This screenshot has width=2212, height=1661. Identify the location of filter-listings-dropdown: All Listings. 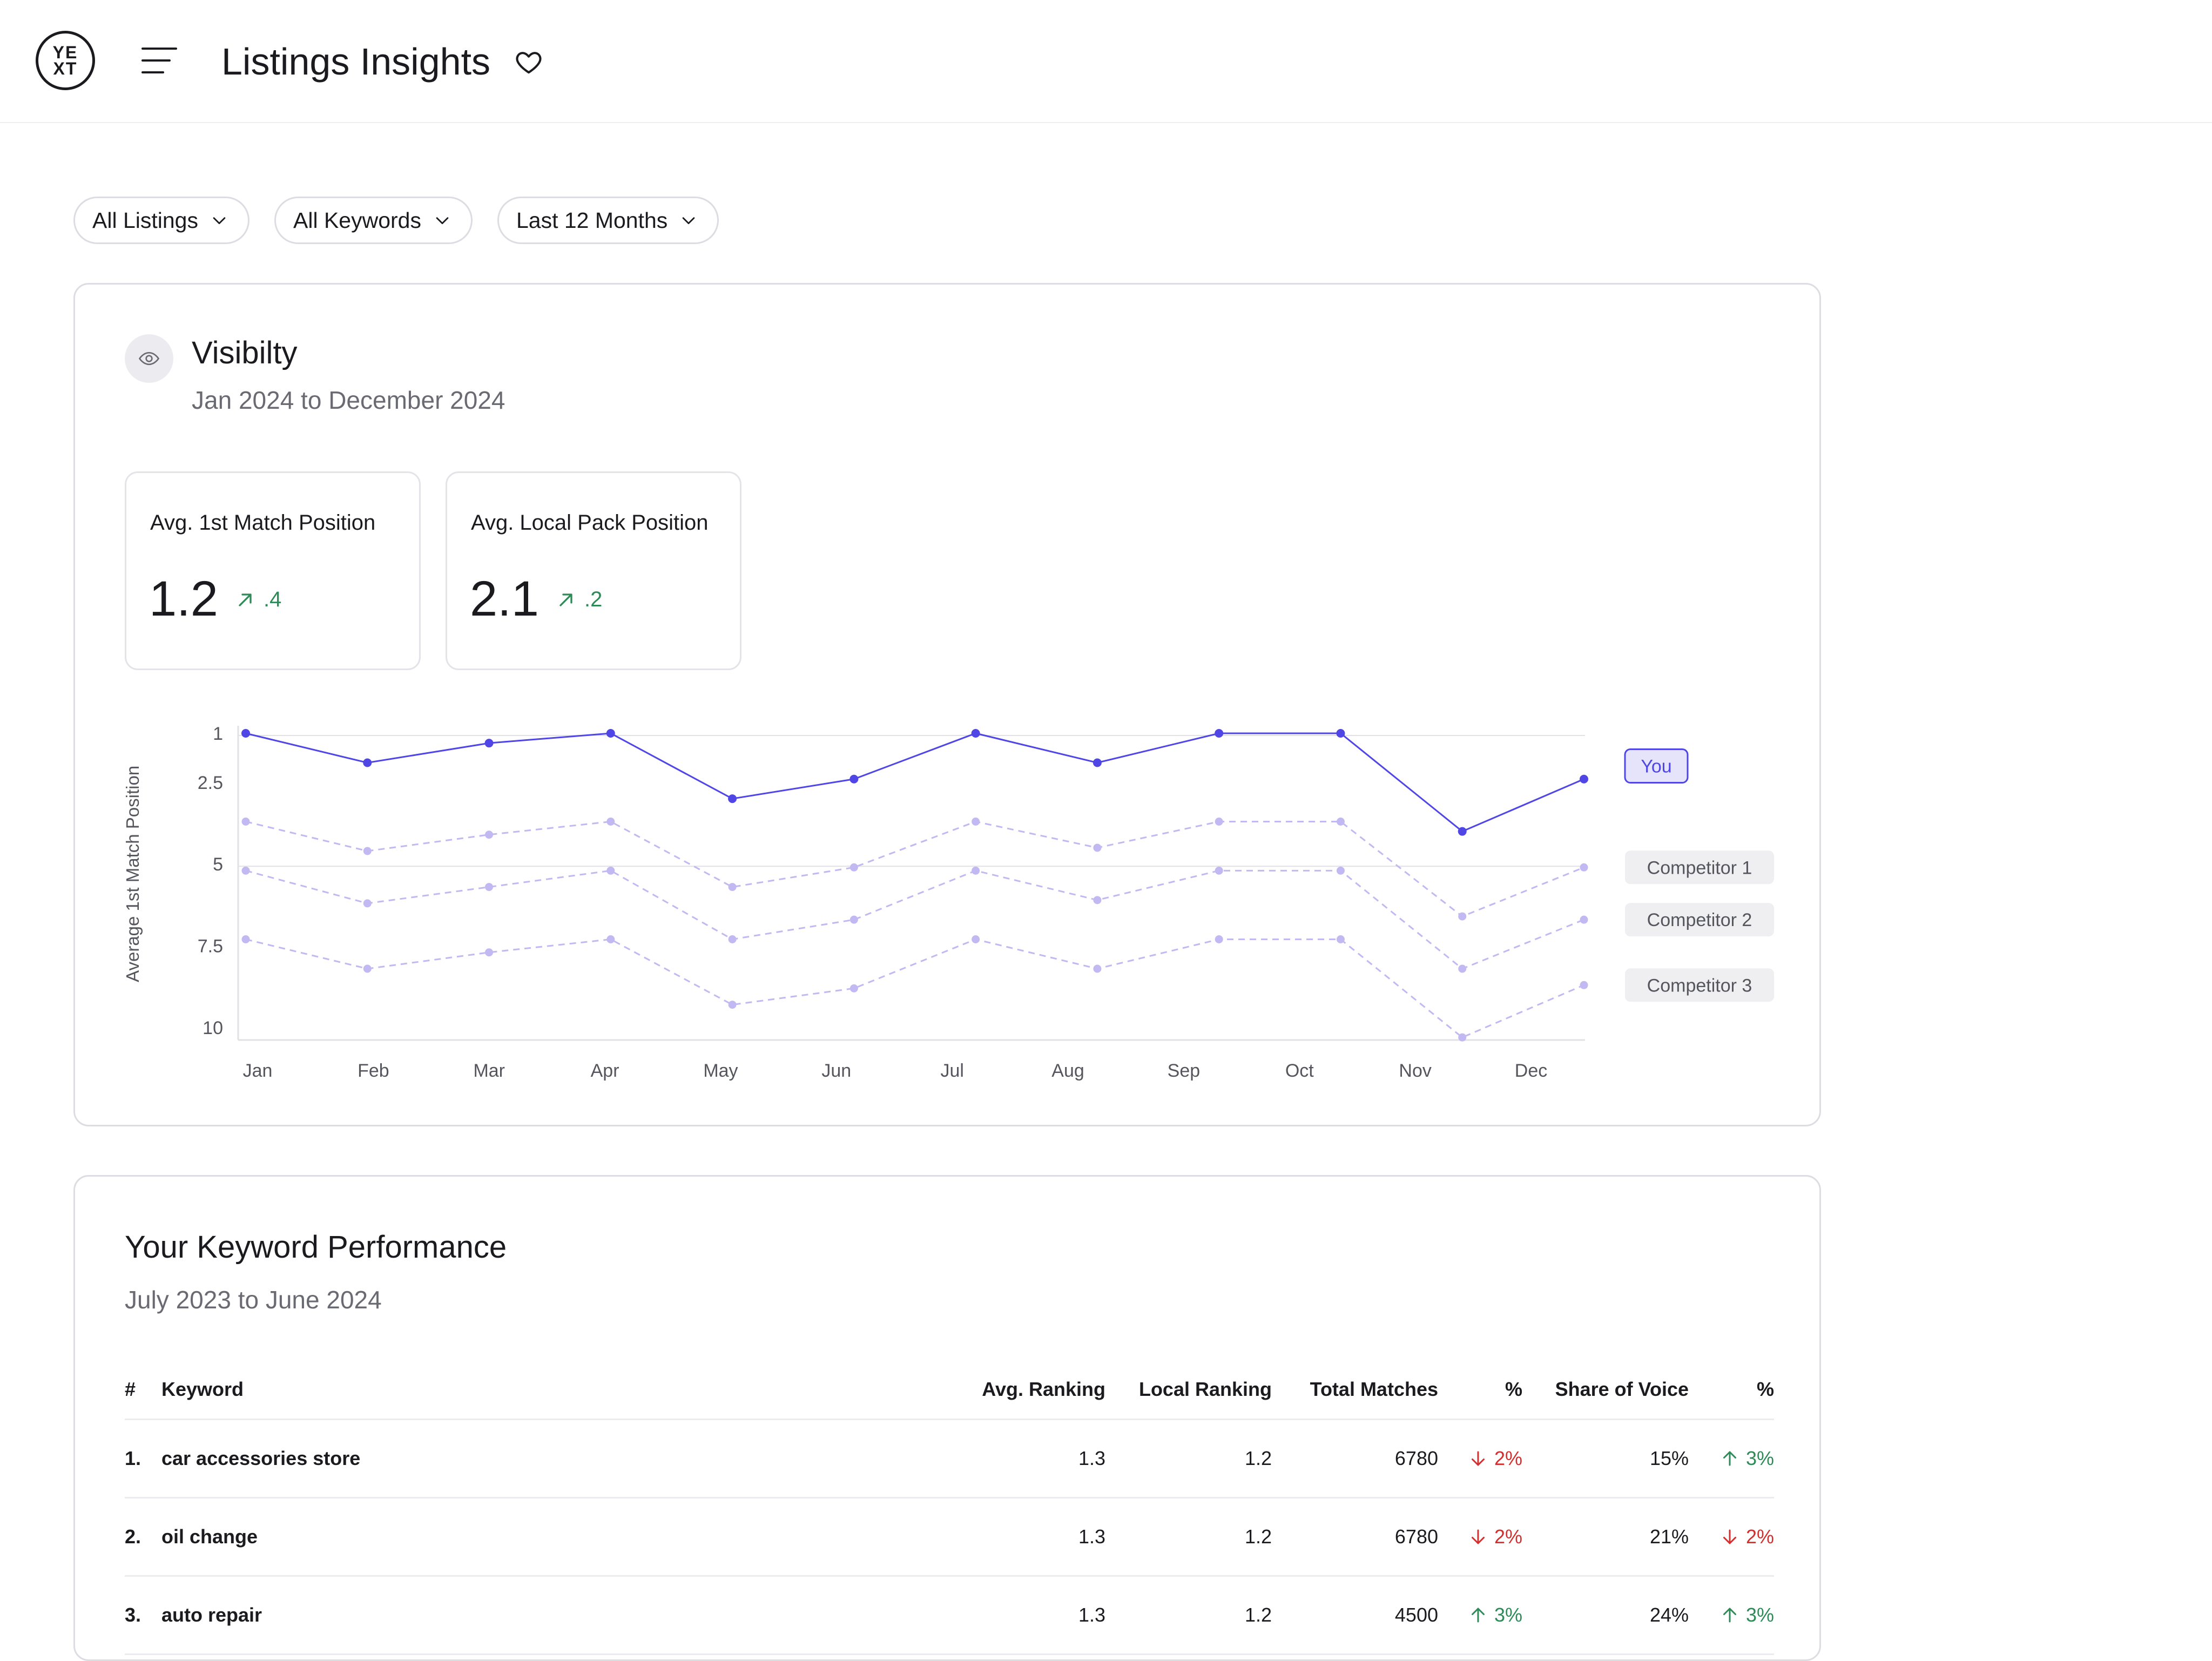
(161, 220).